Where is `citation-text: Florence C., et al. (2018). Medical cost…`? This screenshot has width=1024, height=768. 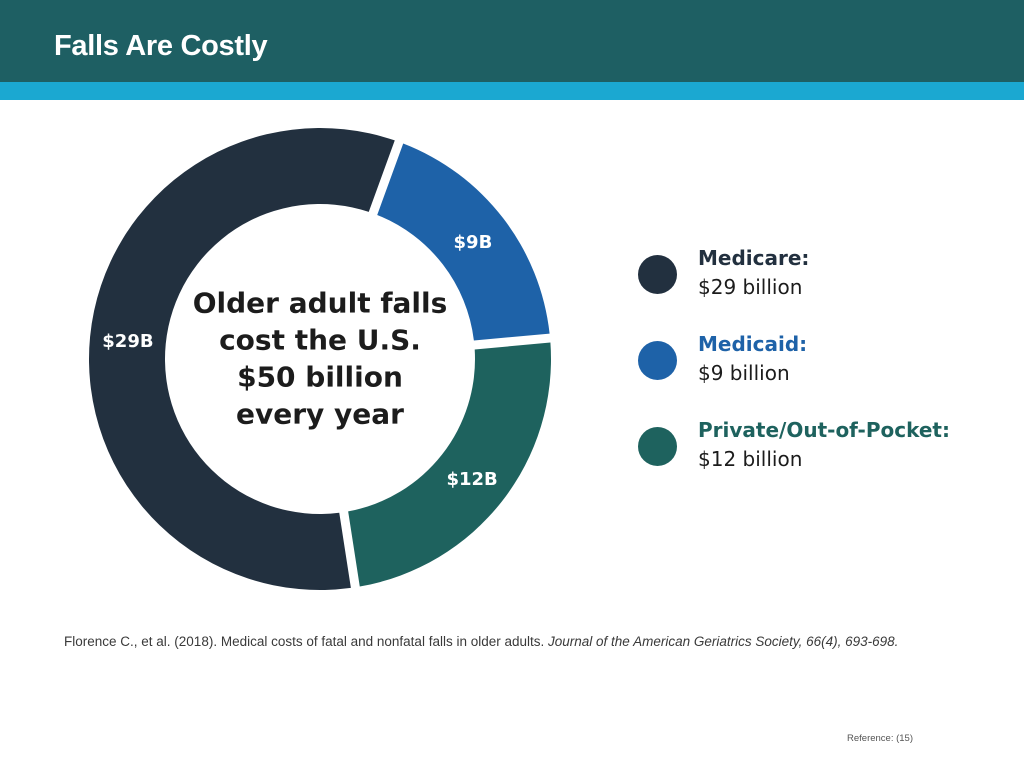
citation-text: Florence C., et al. (2018). Medical cost… is located at coordinates (306, 641).